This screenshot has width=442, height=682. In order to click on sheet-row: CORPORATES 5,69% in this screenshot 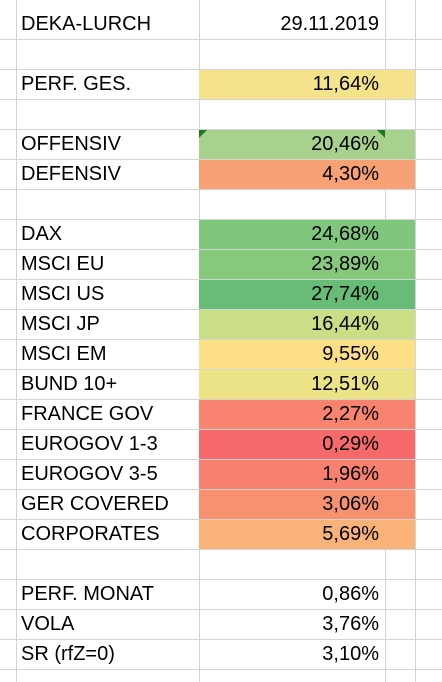, I will do `click(221, 535)`.